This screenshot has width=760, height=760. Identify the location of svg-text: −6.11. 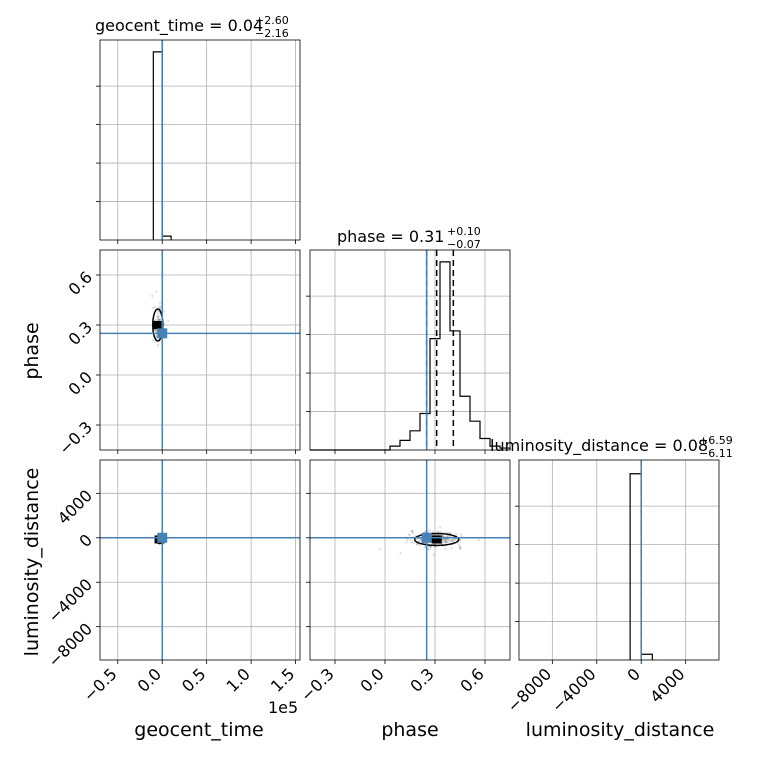
(716, 453).